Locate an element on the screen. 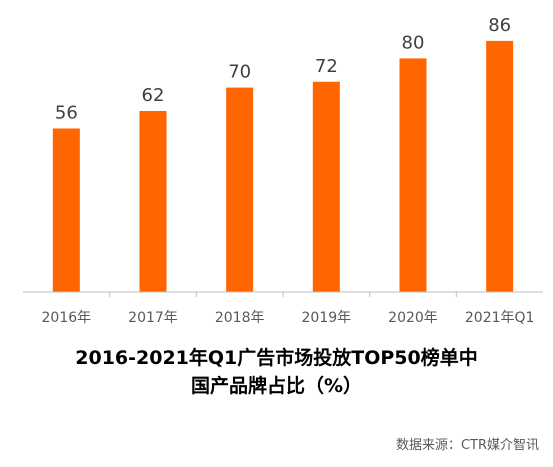 This screenshot has width=553, height=467. value-label-5: 86 is located at coordinates (499, 25).